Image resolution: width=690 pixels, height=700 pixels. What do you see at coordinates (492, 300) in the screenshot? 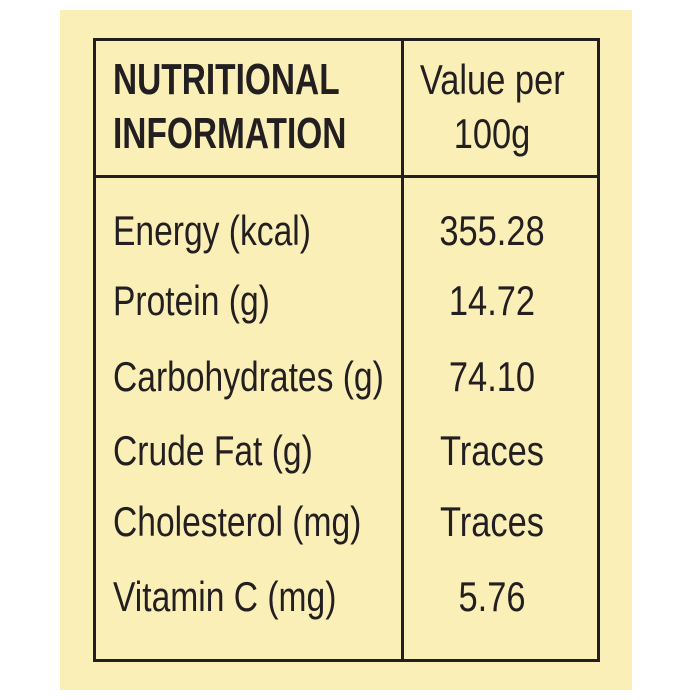
I see `nutrient-value: 14.72` at bounding box center [492, 300].